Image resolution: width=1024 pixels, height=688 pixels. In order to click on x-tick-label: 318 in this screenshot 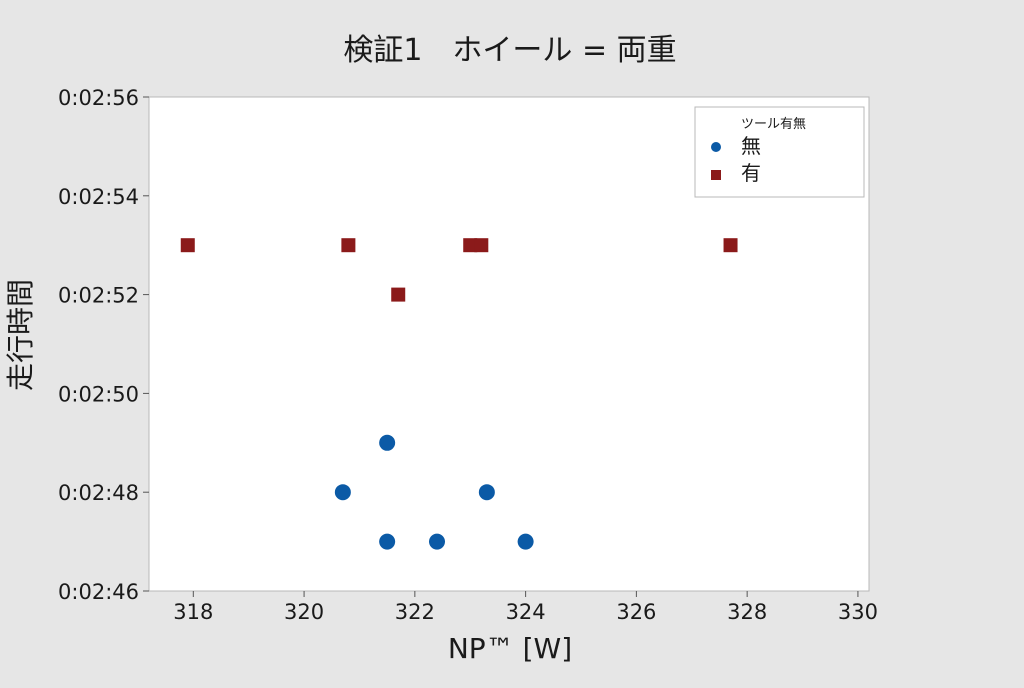, I will do `click(193, 612)`.